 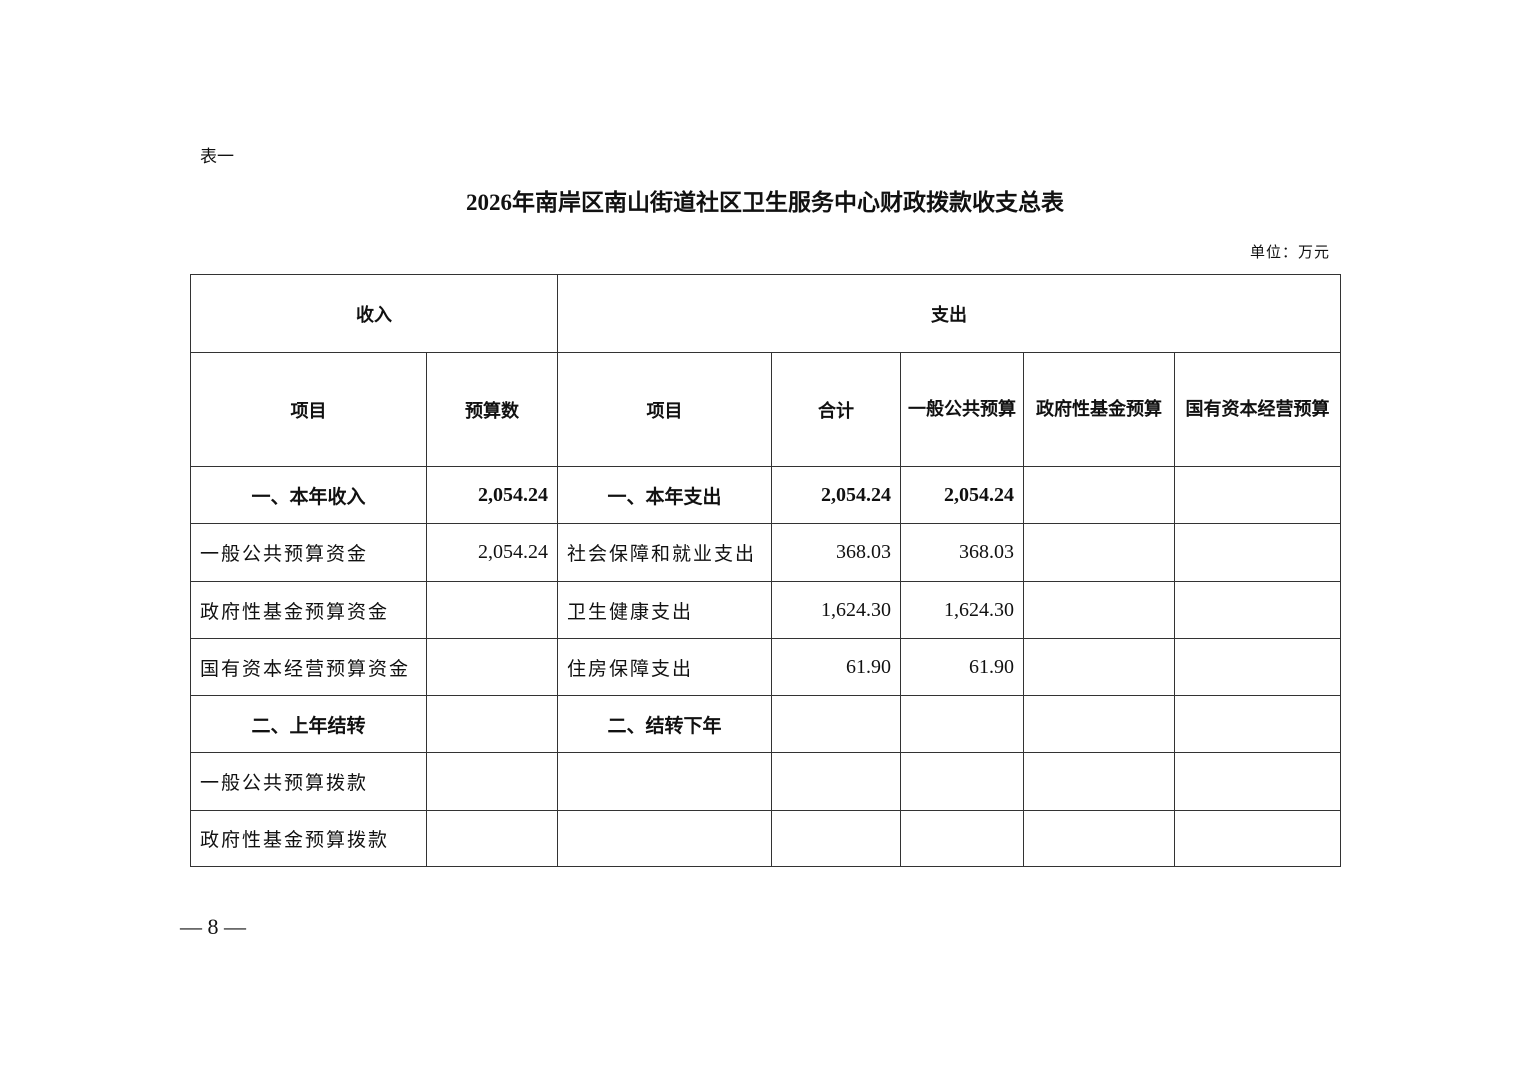 I want to click on item-cell: 卫生健康支出, so click(x=664, y=610).